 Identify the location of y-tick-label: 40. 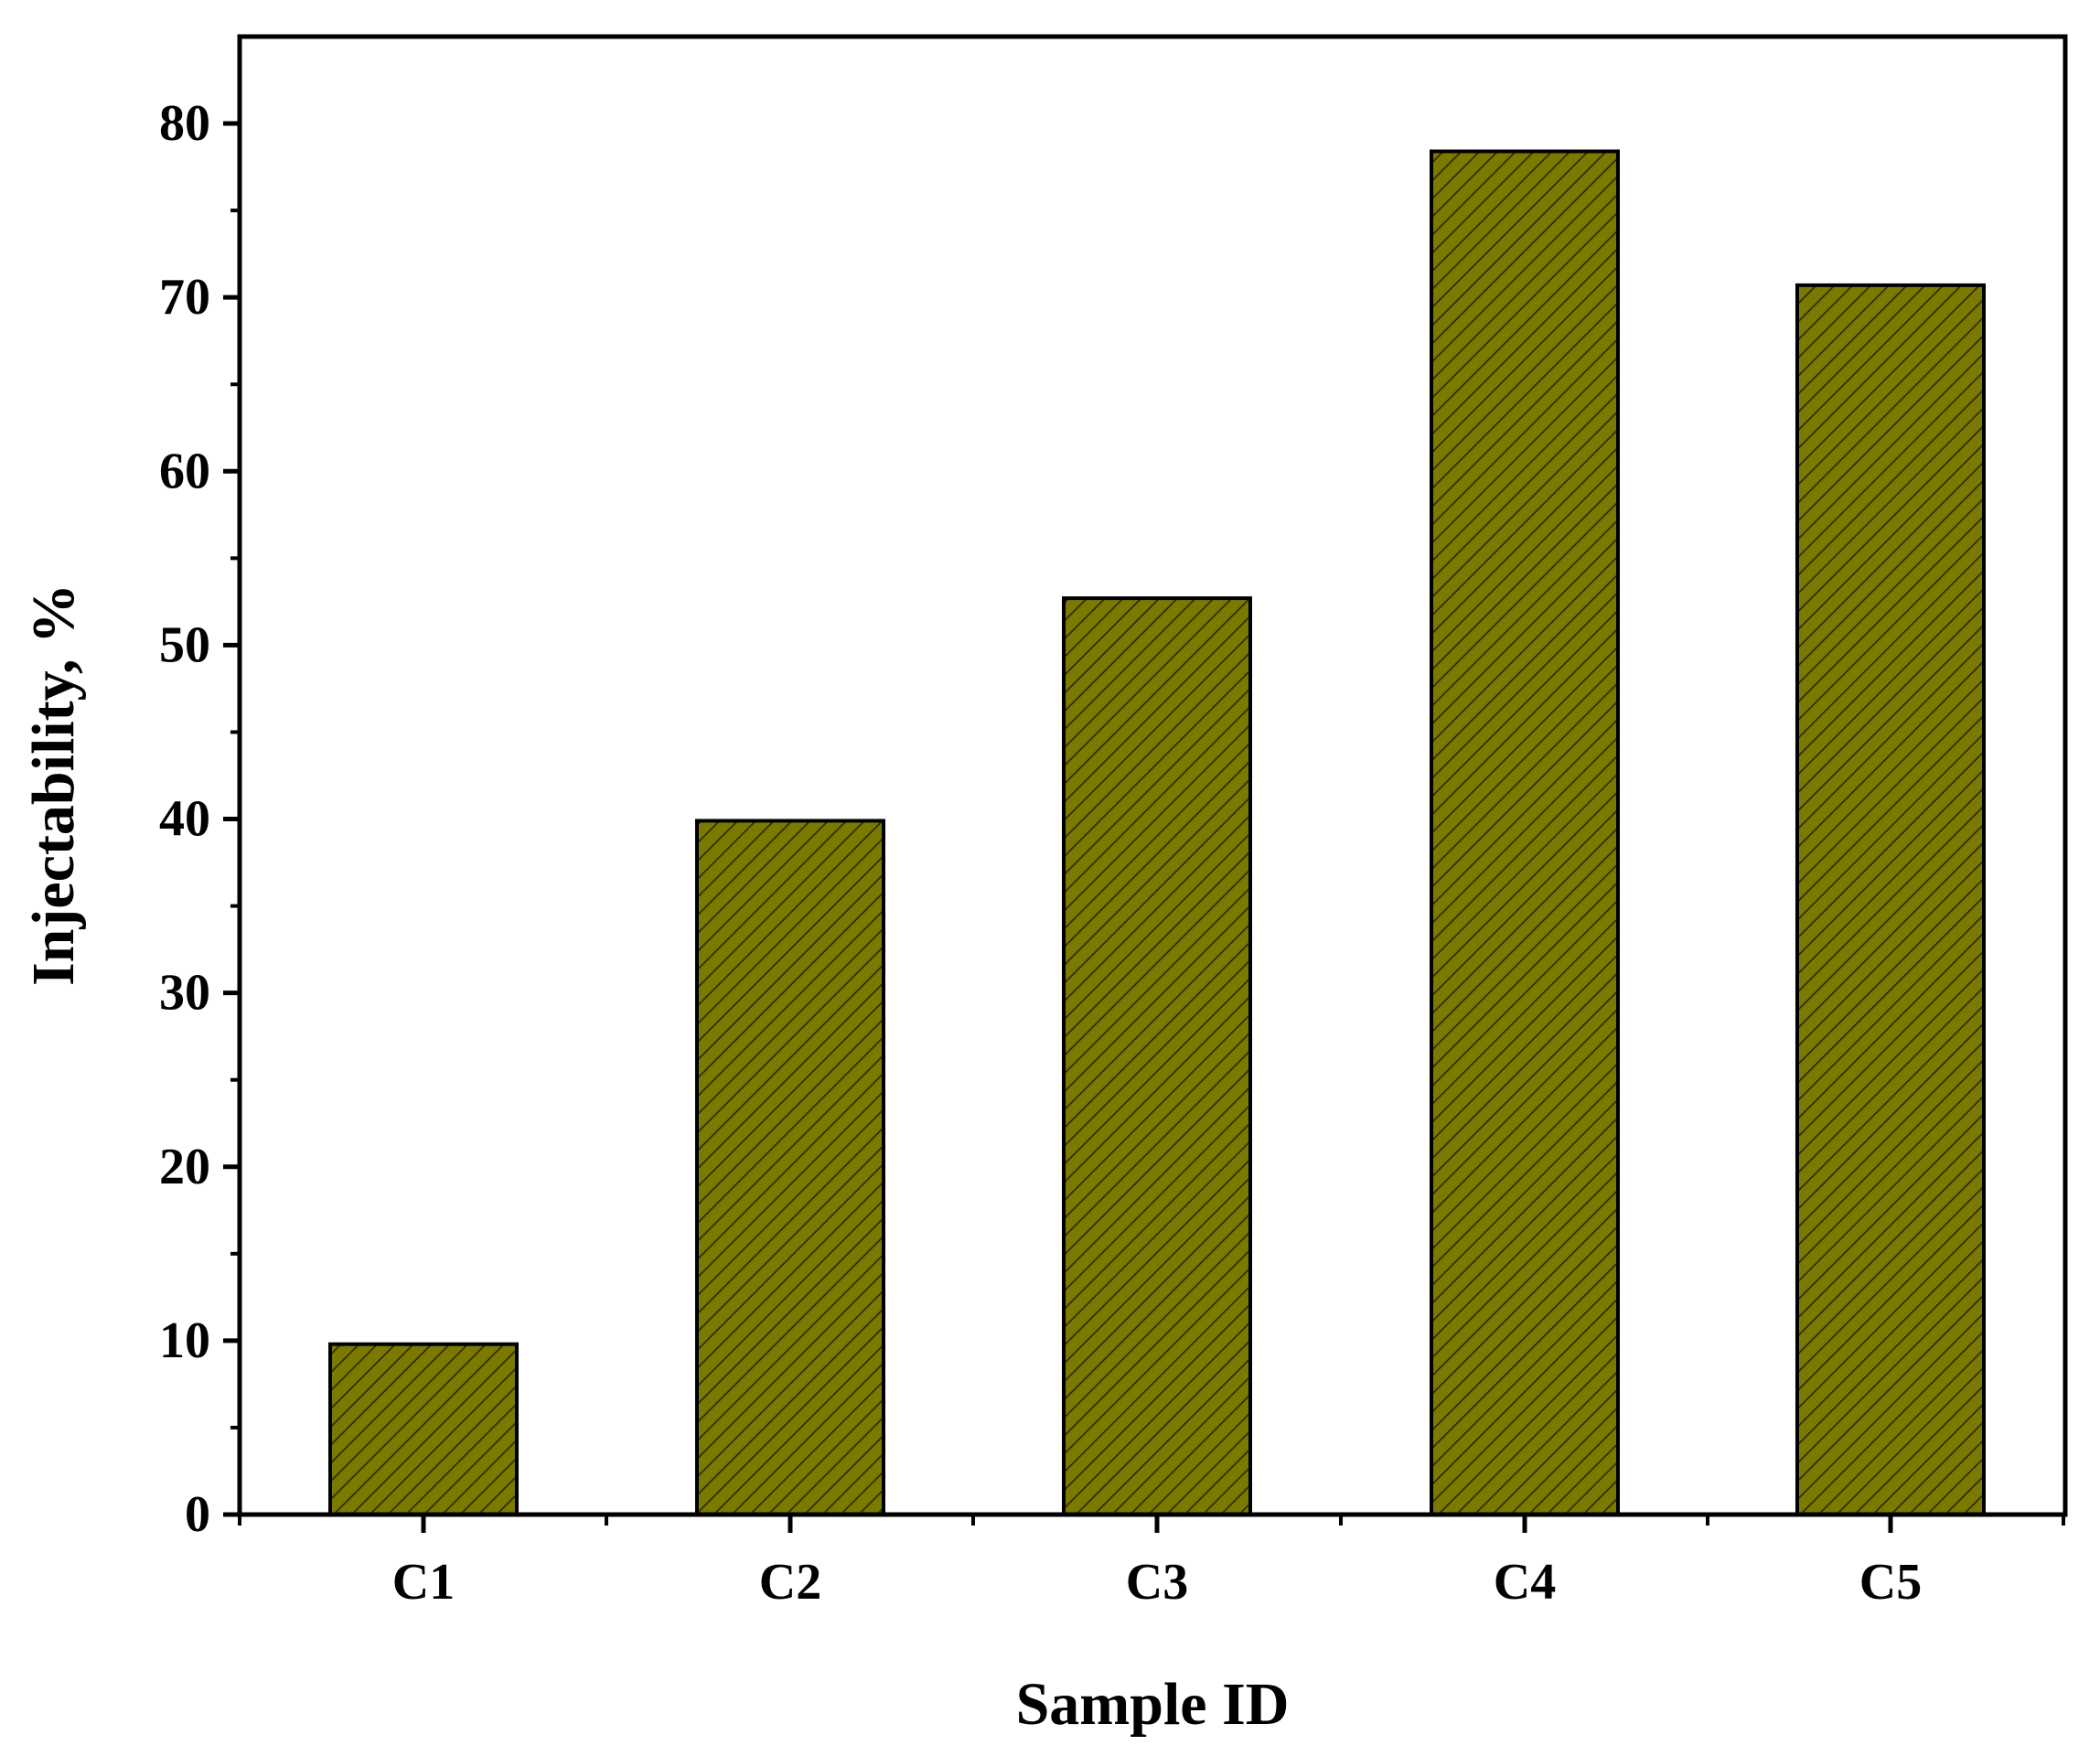
(184, 819).